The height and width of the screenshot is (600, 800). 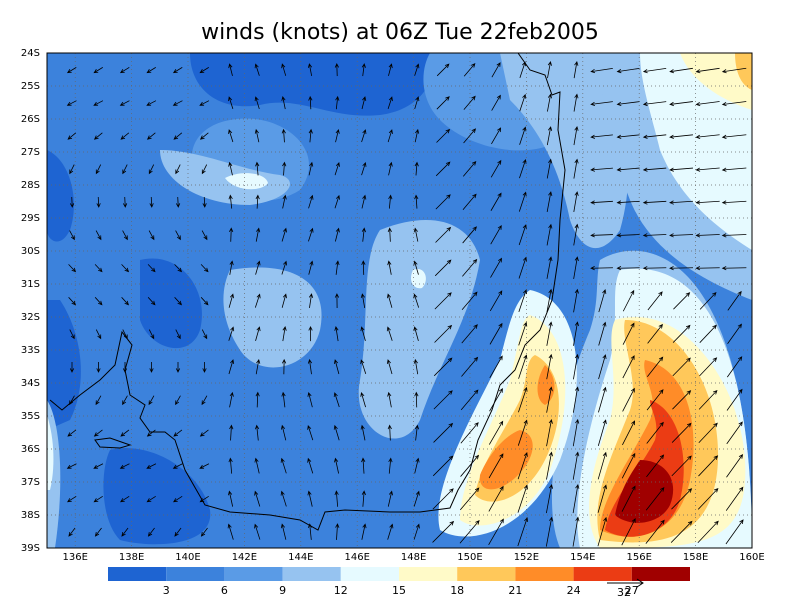 What do you see at coordinates (638, 557) in the screenshot?
I see `lon-label: 156E` at bounding box center [638, 557].